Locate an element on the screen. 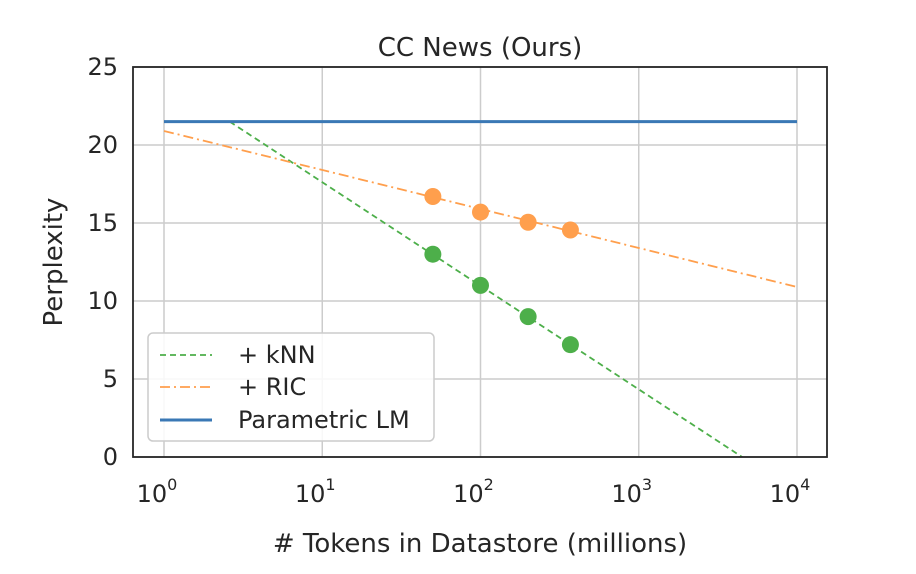 This screenshot has height=574, width=916. x-tick-label: 10⁴ is located at coordinates (790, 491).